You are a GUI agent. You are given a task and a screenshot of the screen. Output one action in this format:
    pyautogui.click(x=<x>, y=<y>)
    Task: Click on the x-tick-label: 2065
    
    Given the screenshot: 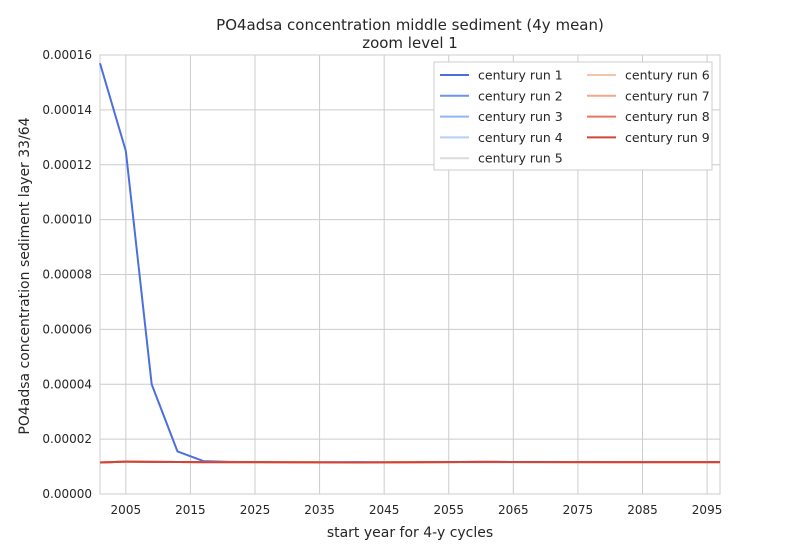 What is the action you would take?
    pyautogui.click(x=513, y=510)
    